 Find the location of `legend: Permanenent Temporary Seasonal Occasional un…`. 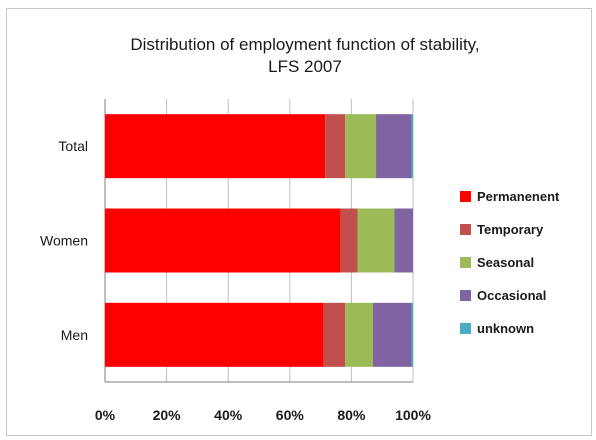

legend: Permanenent Temporary Seasonal Occasional un… is located at coordinates (510, 262).